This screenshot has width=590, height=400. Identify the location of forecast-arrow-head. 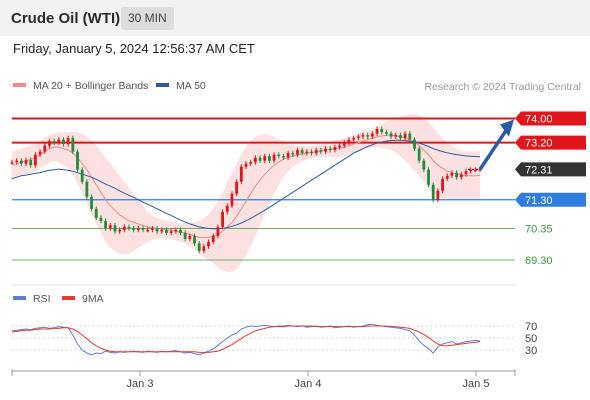
(507, 128).